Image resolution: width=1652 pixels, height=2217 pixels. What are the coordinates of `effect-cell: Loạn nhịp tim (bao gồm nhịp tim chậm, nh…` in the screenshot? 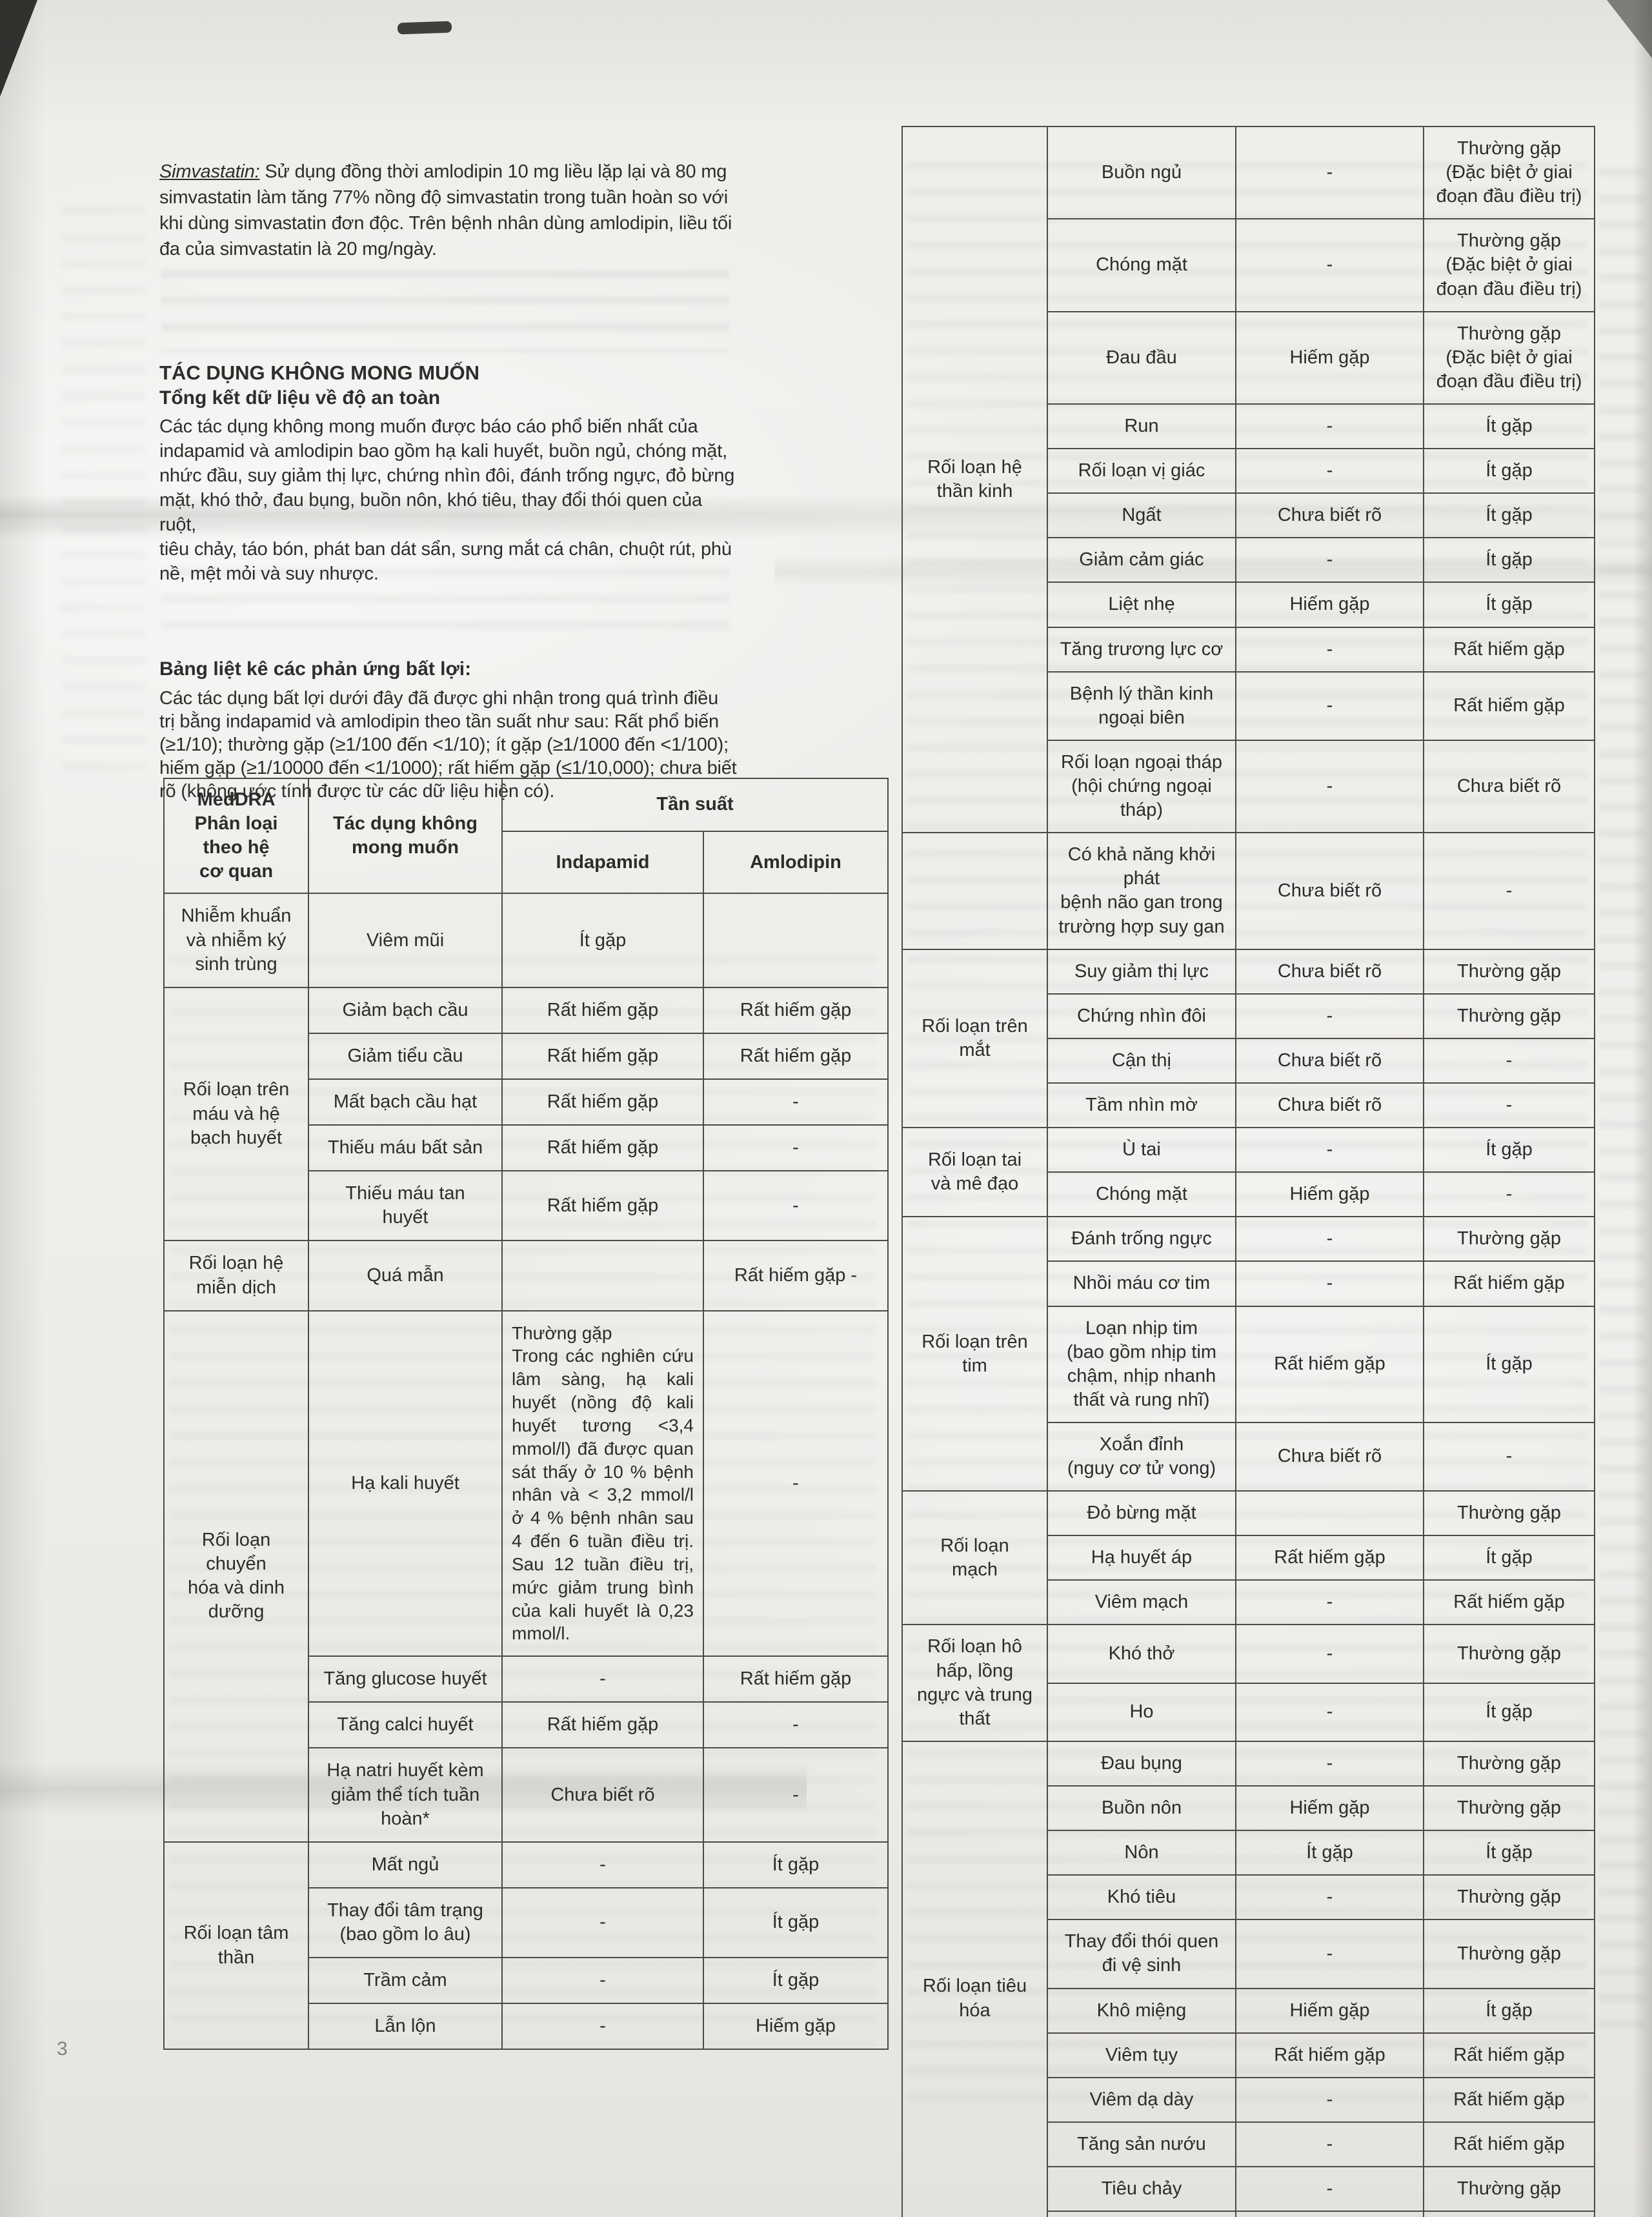 It's located at (1141, 1364).